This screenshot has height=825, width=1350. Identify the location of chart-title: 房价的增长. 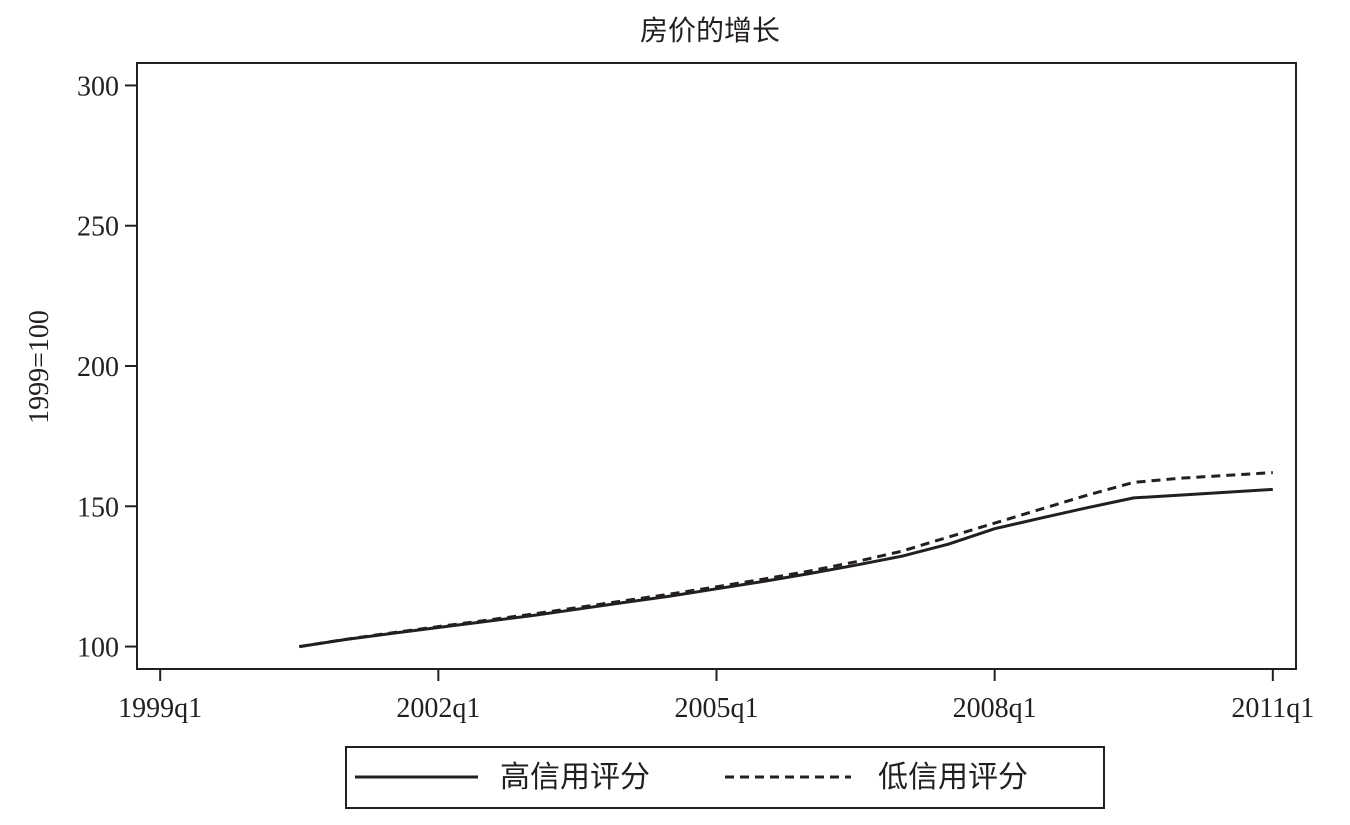
(710, 31).